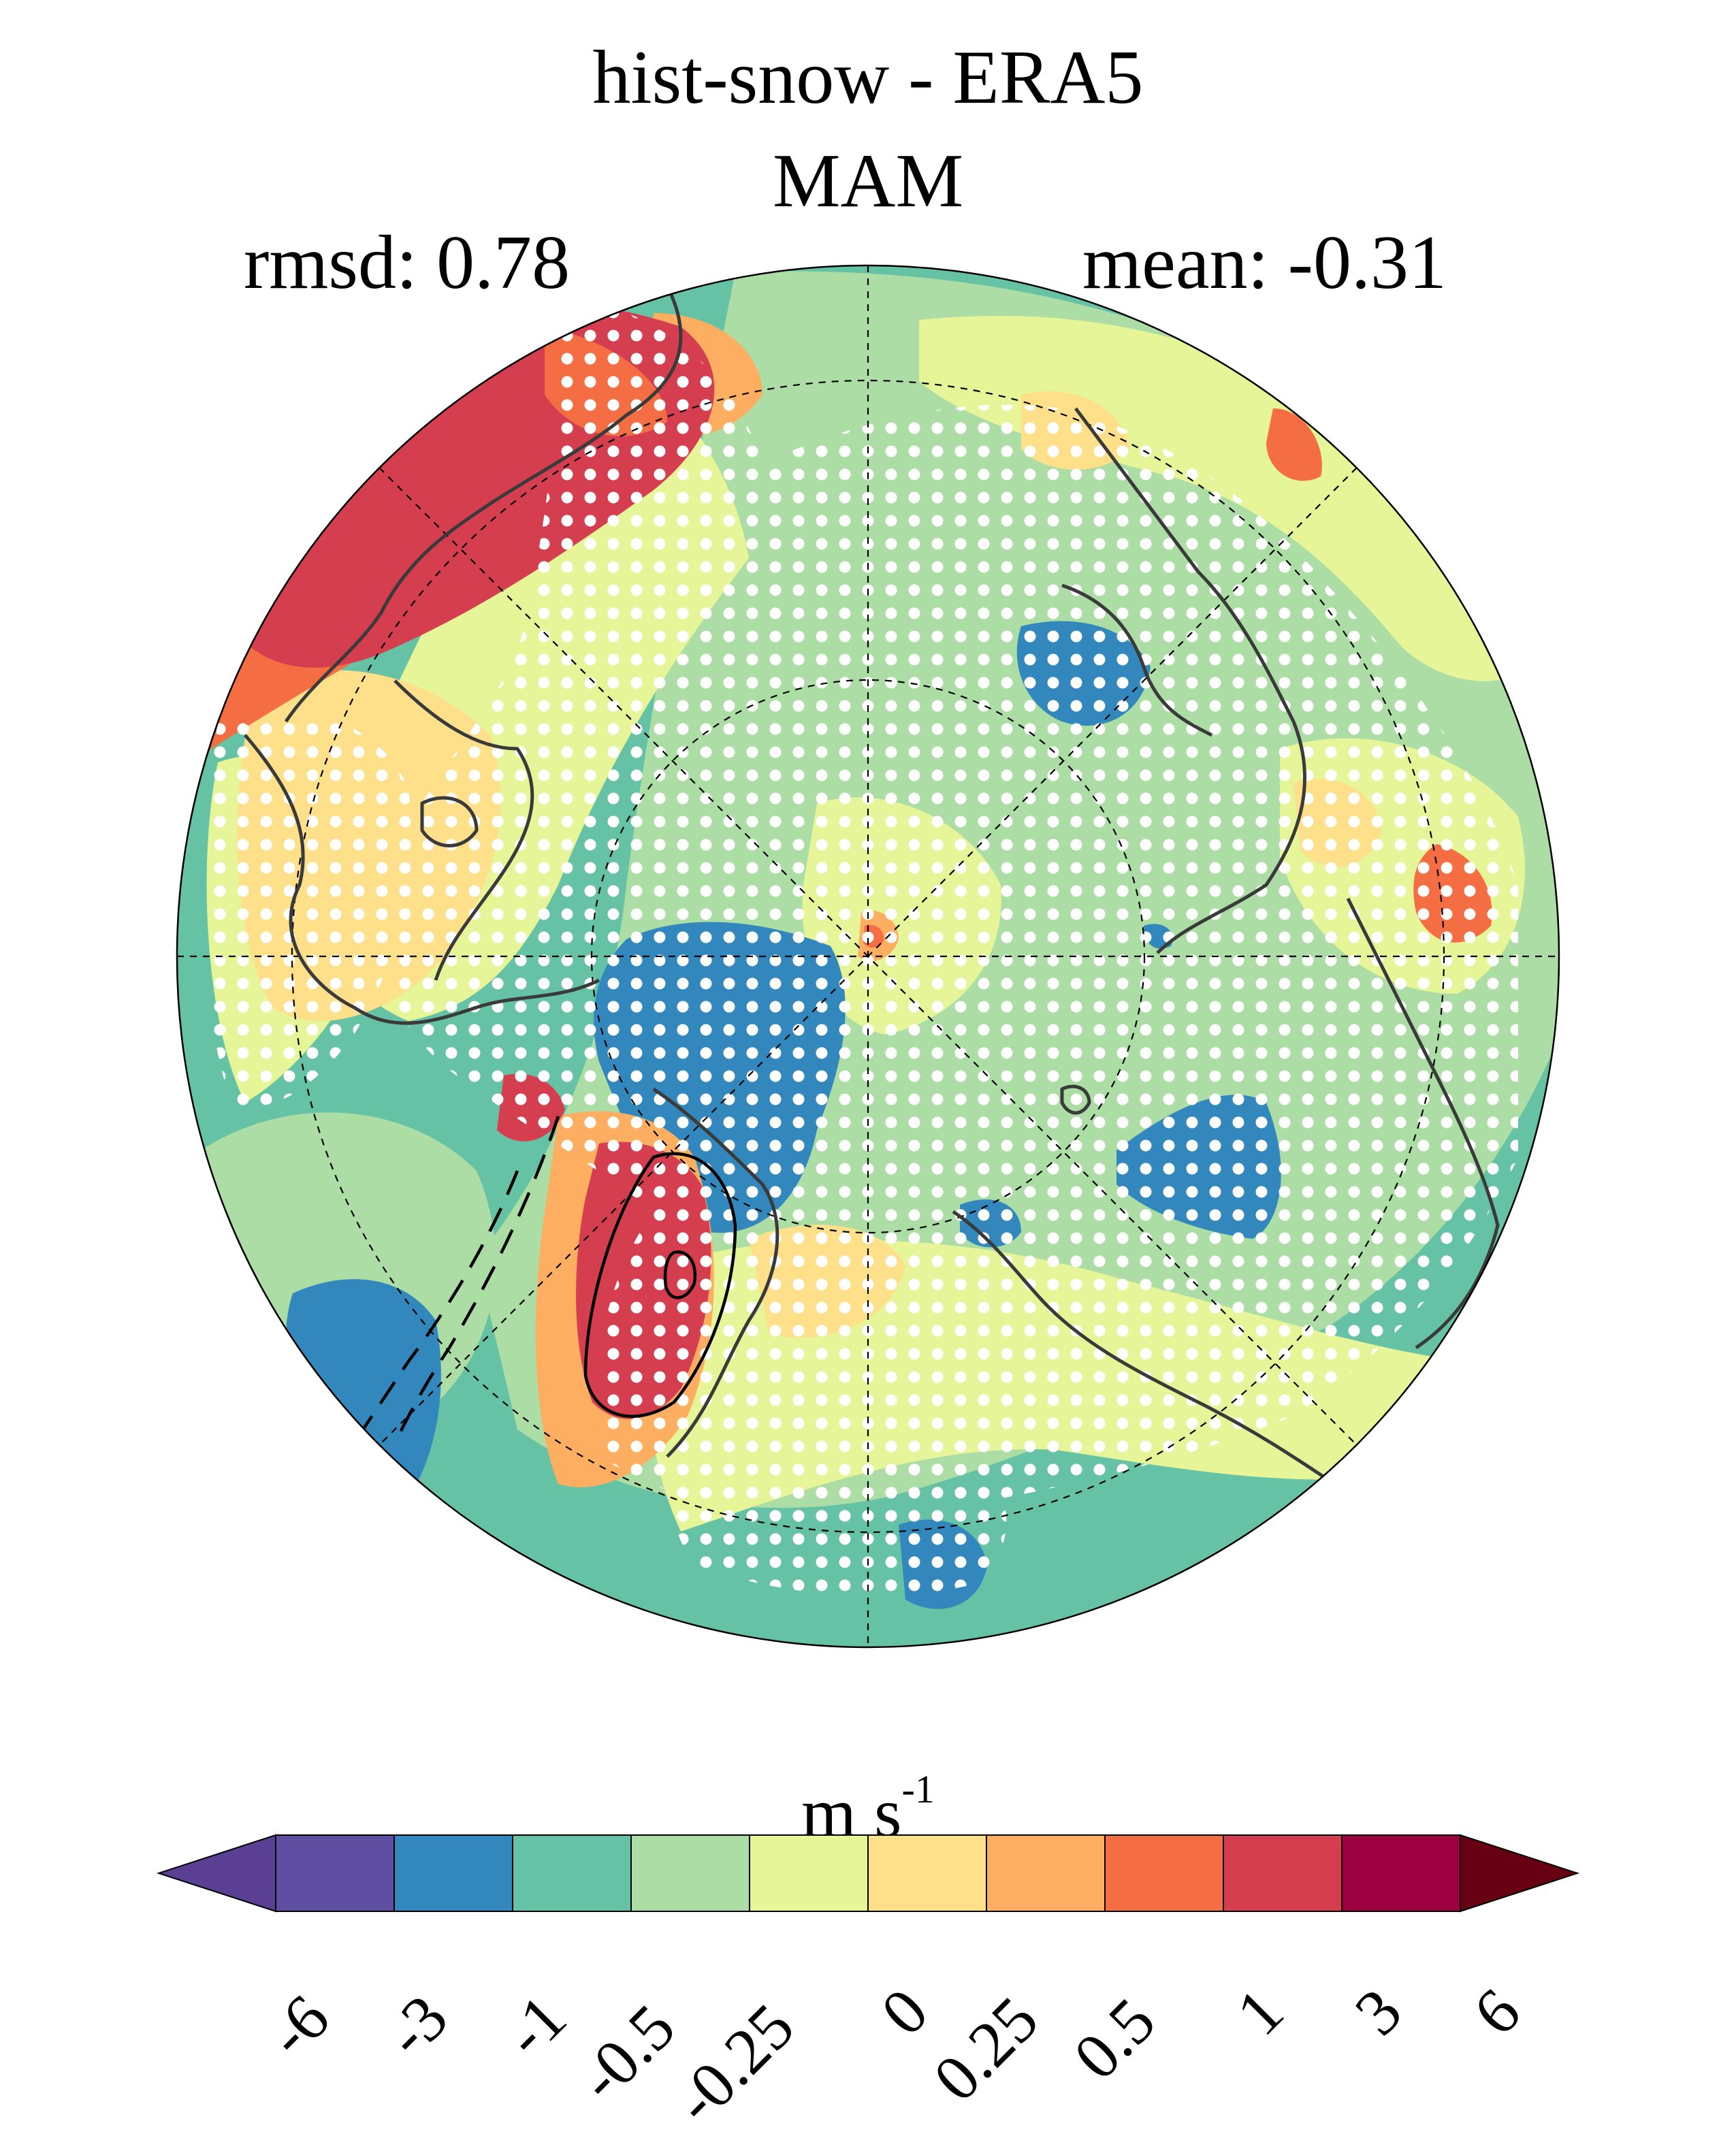 Image resolution: width=1736 pixels, height=2138 pixels. Describe the element at coordinates (483, 504) in the screenshot. I see `coastline-greenland` at that location.